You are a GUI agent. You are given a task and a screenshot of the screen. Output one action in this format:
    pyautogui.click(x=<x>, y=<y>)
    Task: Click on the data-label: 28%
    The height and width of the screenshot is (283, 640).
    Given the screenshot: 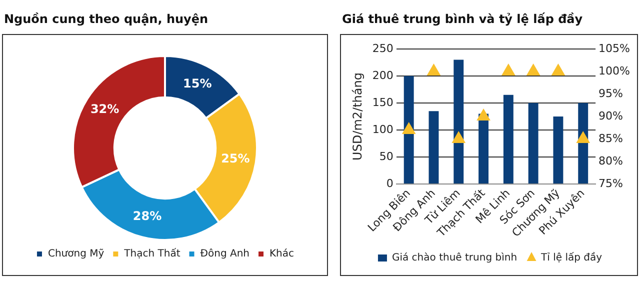 What is the action you would take?
    pyautogui.click(x=147, y=216)
    